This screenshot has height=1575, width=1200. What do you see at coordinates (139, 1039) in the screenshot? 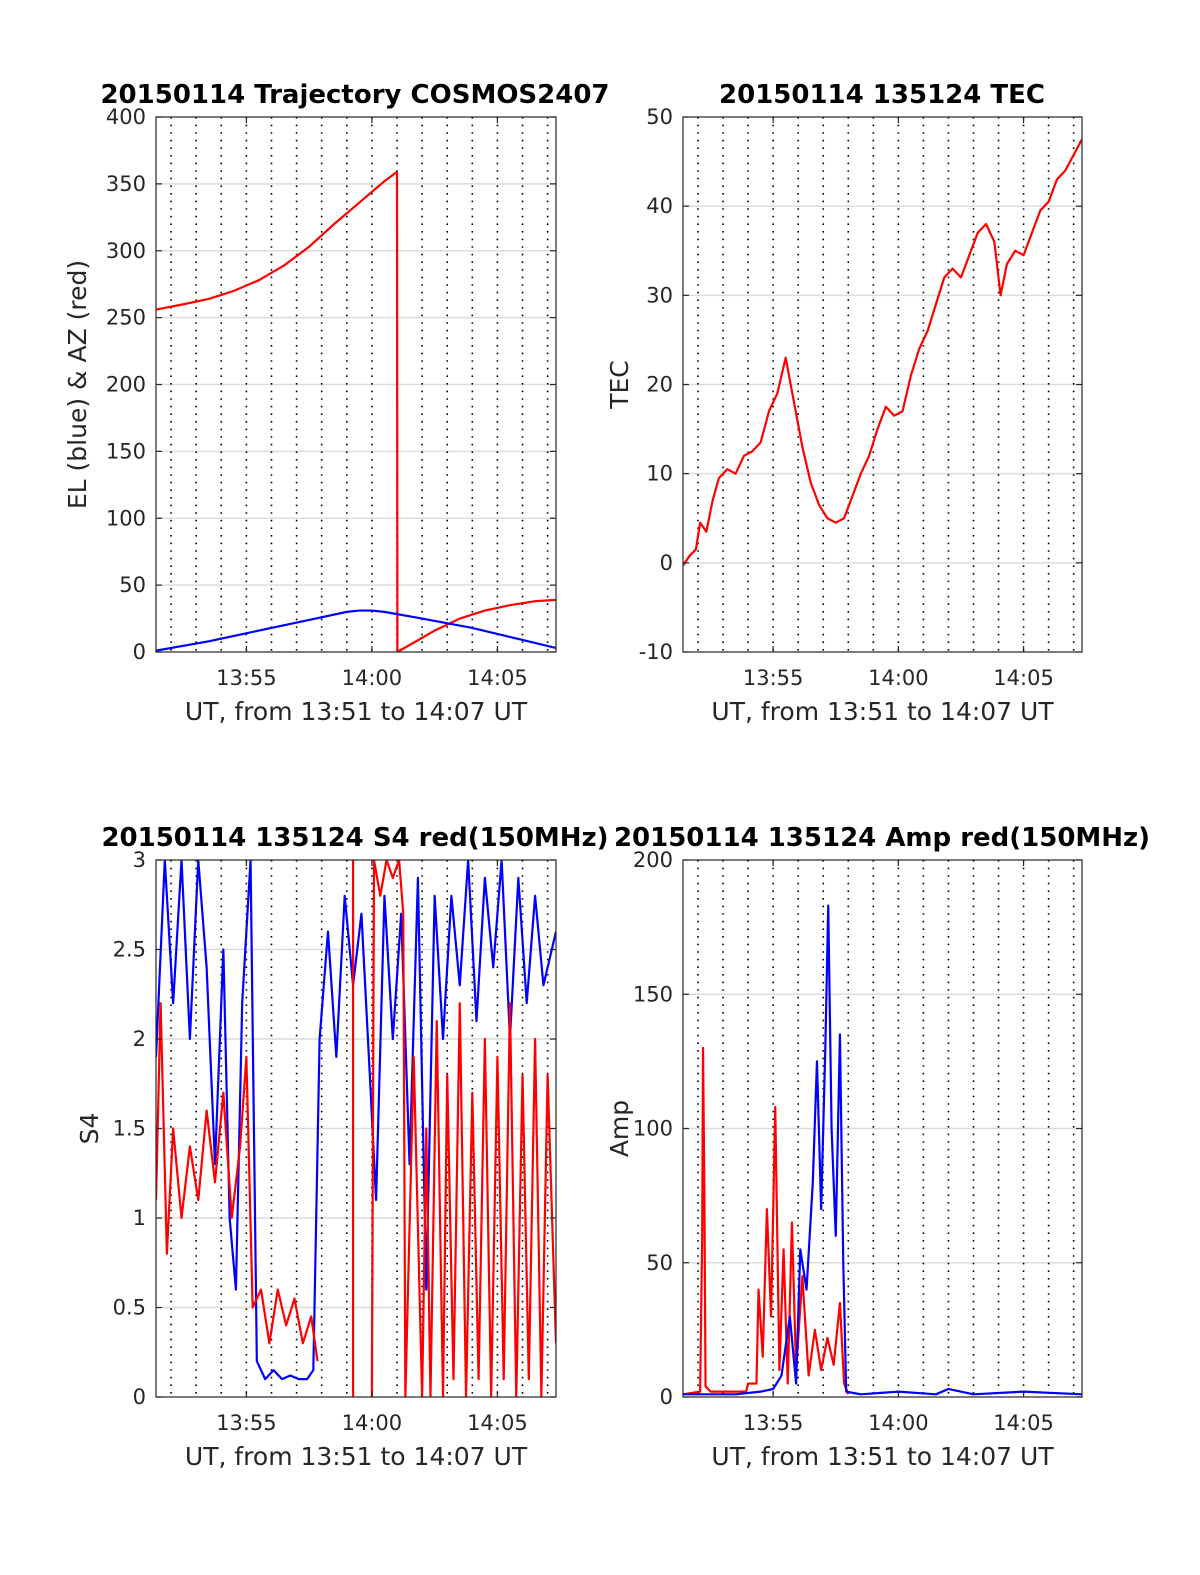
I see `y-tick-label: 2` at bounding box center [139, 1039].